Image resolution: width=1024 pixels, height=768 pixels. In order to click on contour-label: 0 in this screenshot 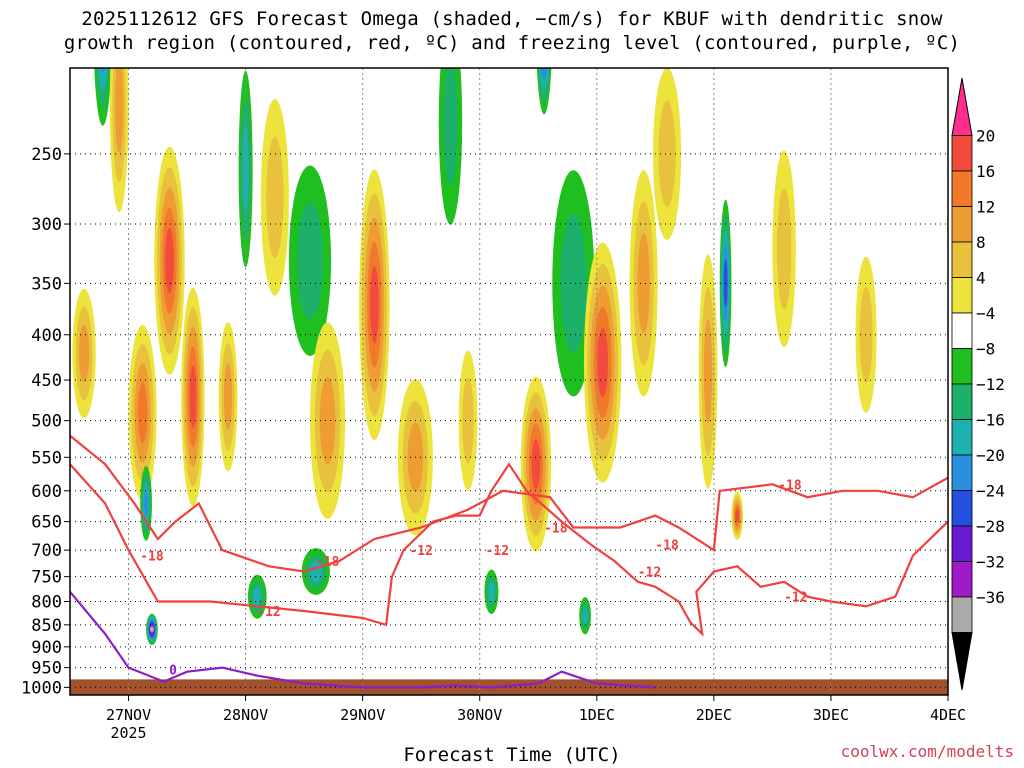, I will do `click(173, 671)`.